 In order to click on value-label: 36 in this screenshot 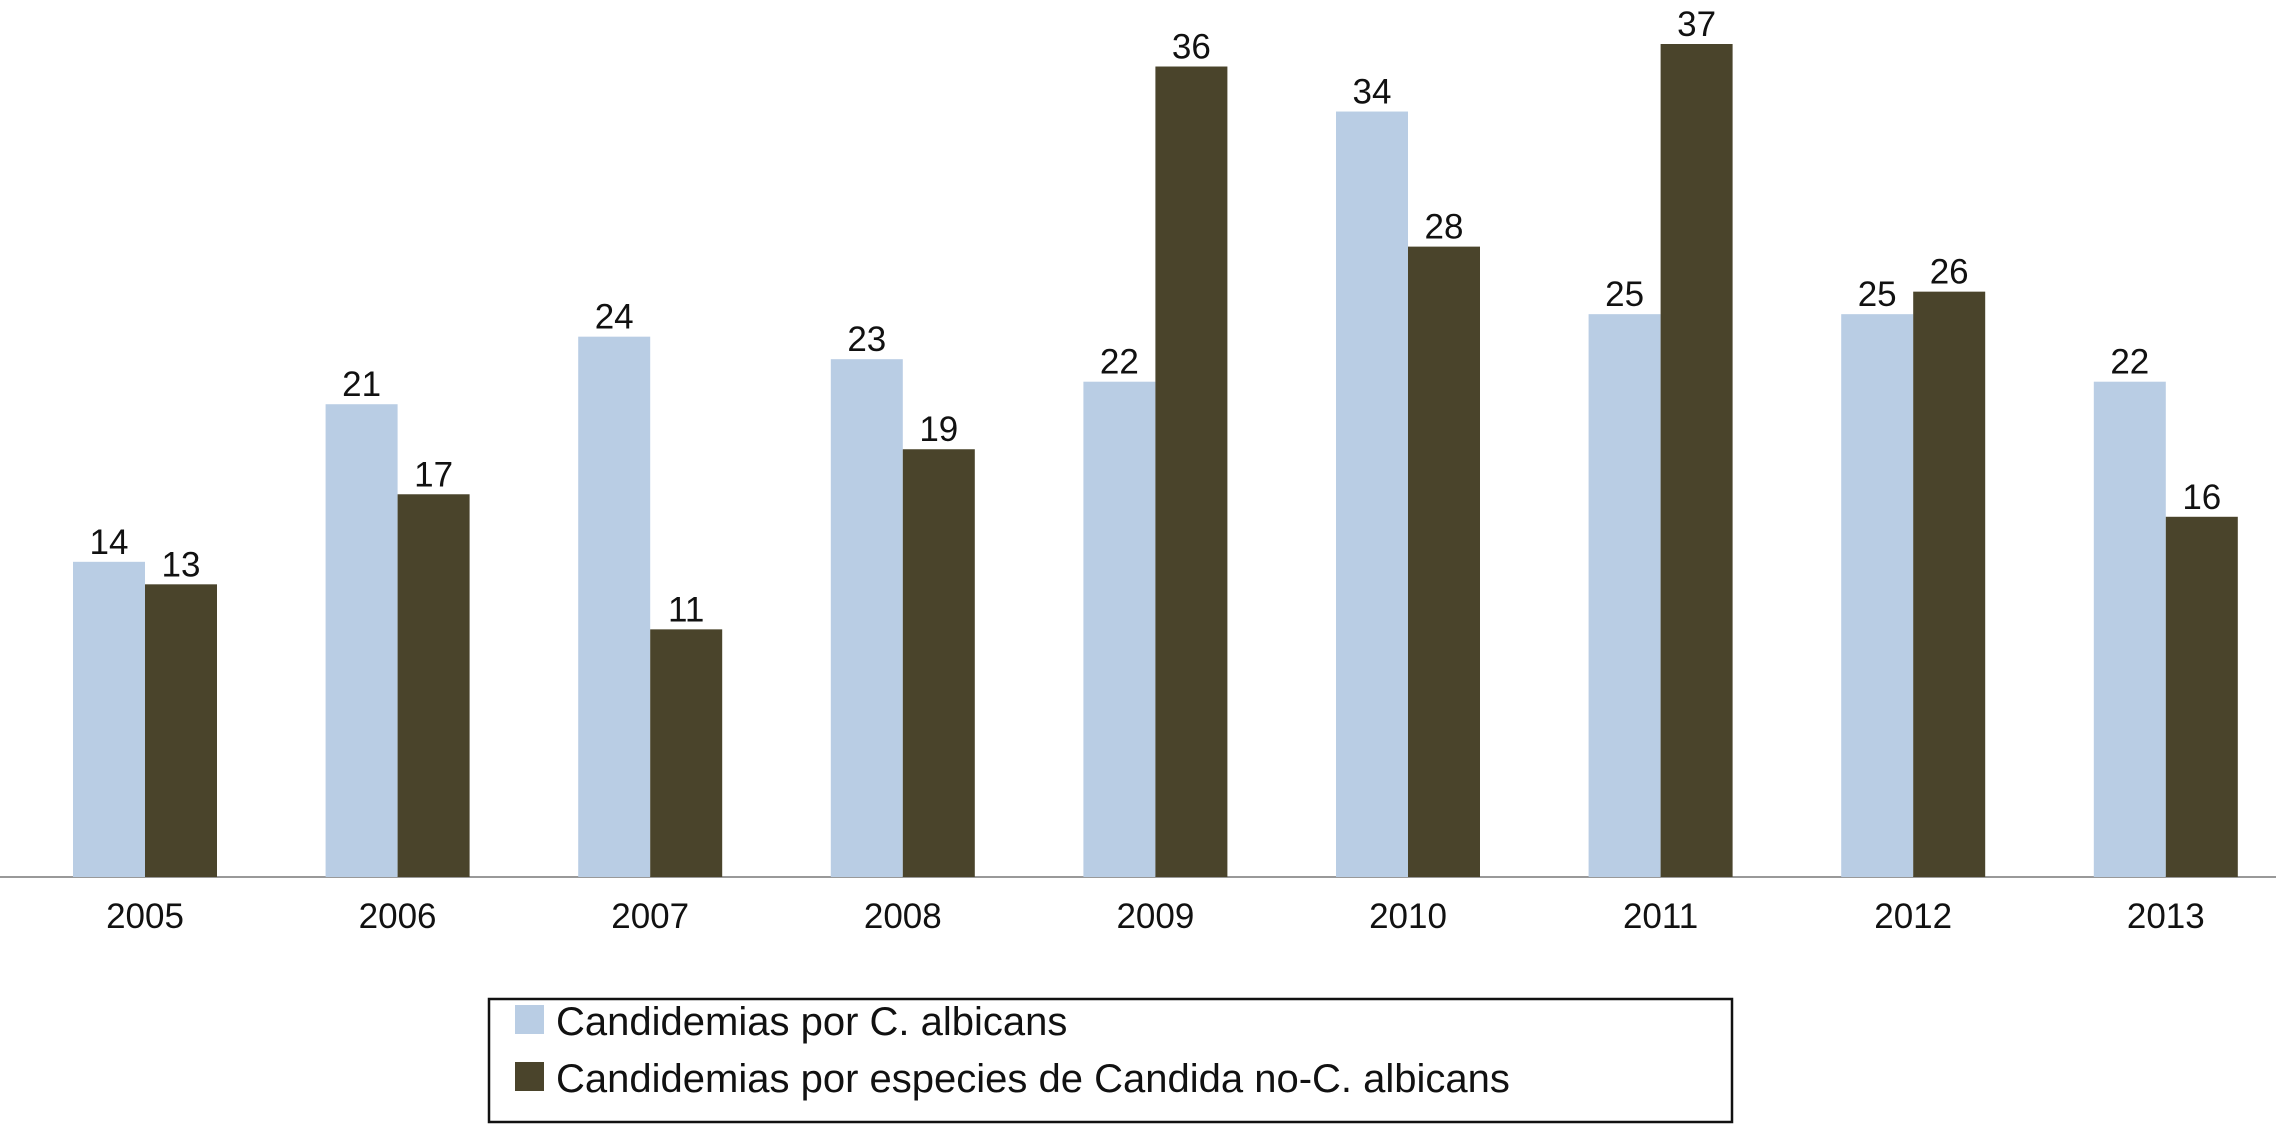, I will do `click(1191, 47)`.